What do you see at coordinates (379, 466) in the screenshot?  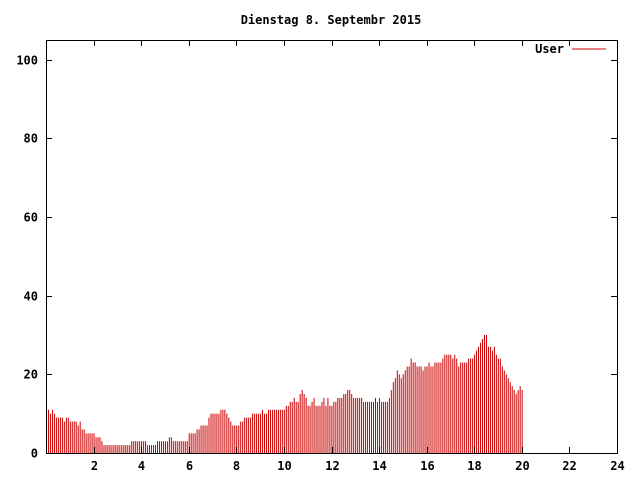 I see `x-tick-label: 14` at bounding box center [379, 466].